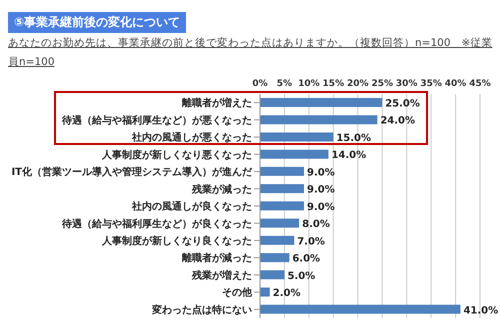  I want to click on y-tick-label: 社内の風通しが良くなった, so click(191, 206).